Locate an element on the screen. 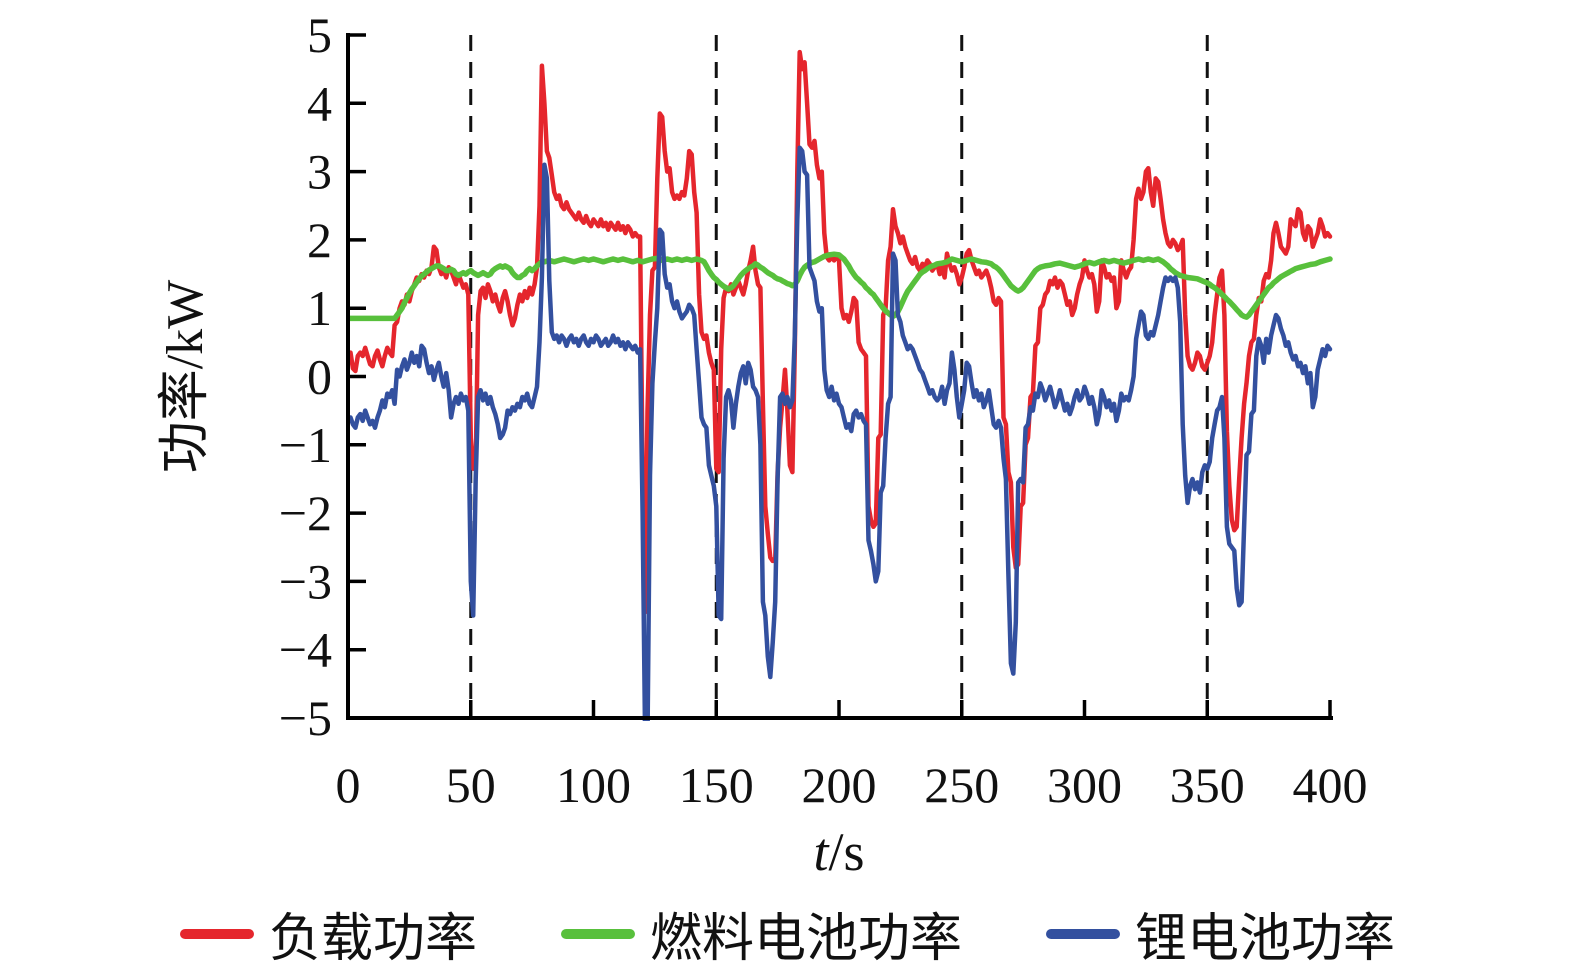 The height and width of the screenshot is (978, 1575). x-tick-label: 250 is located at coordinates (961, 785).